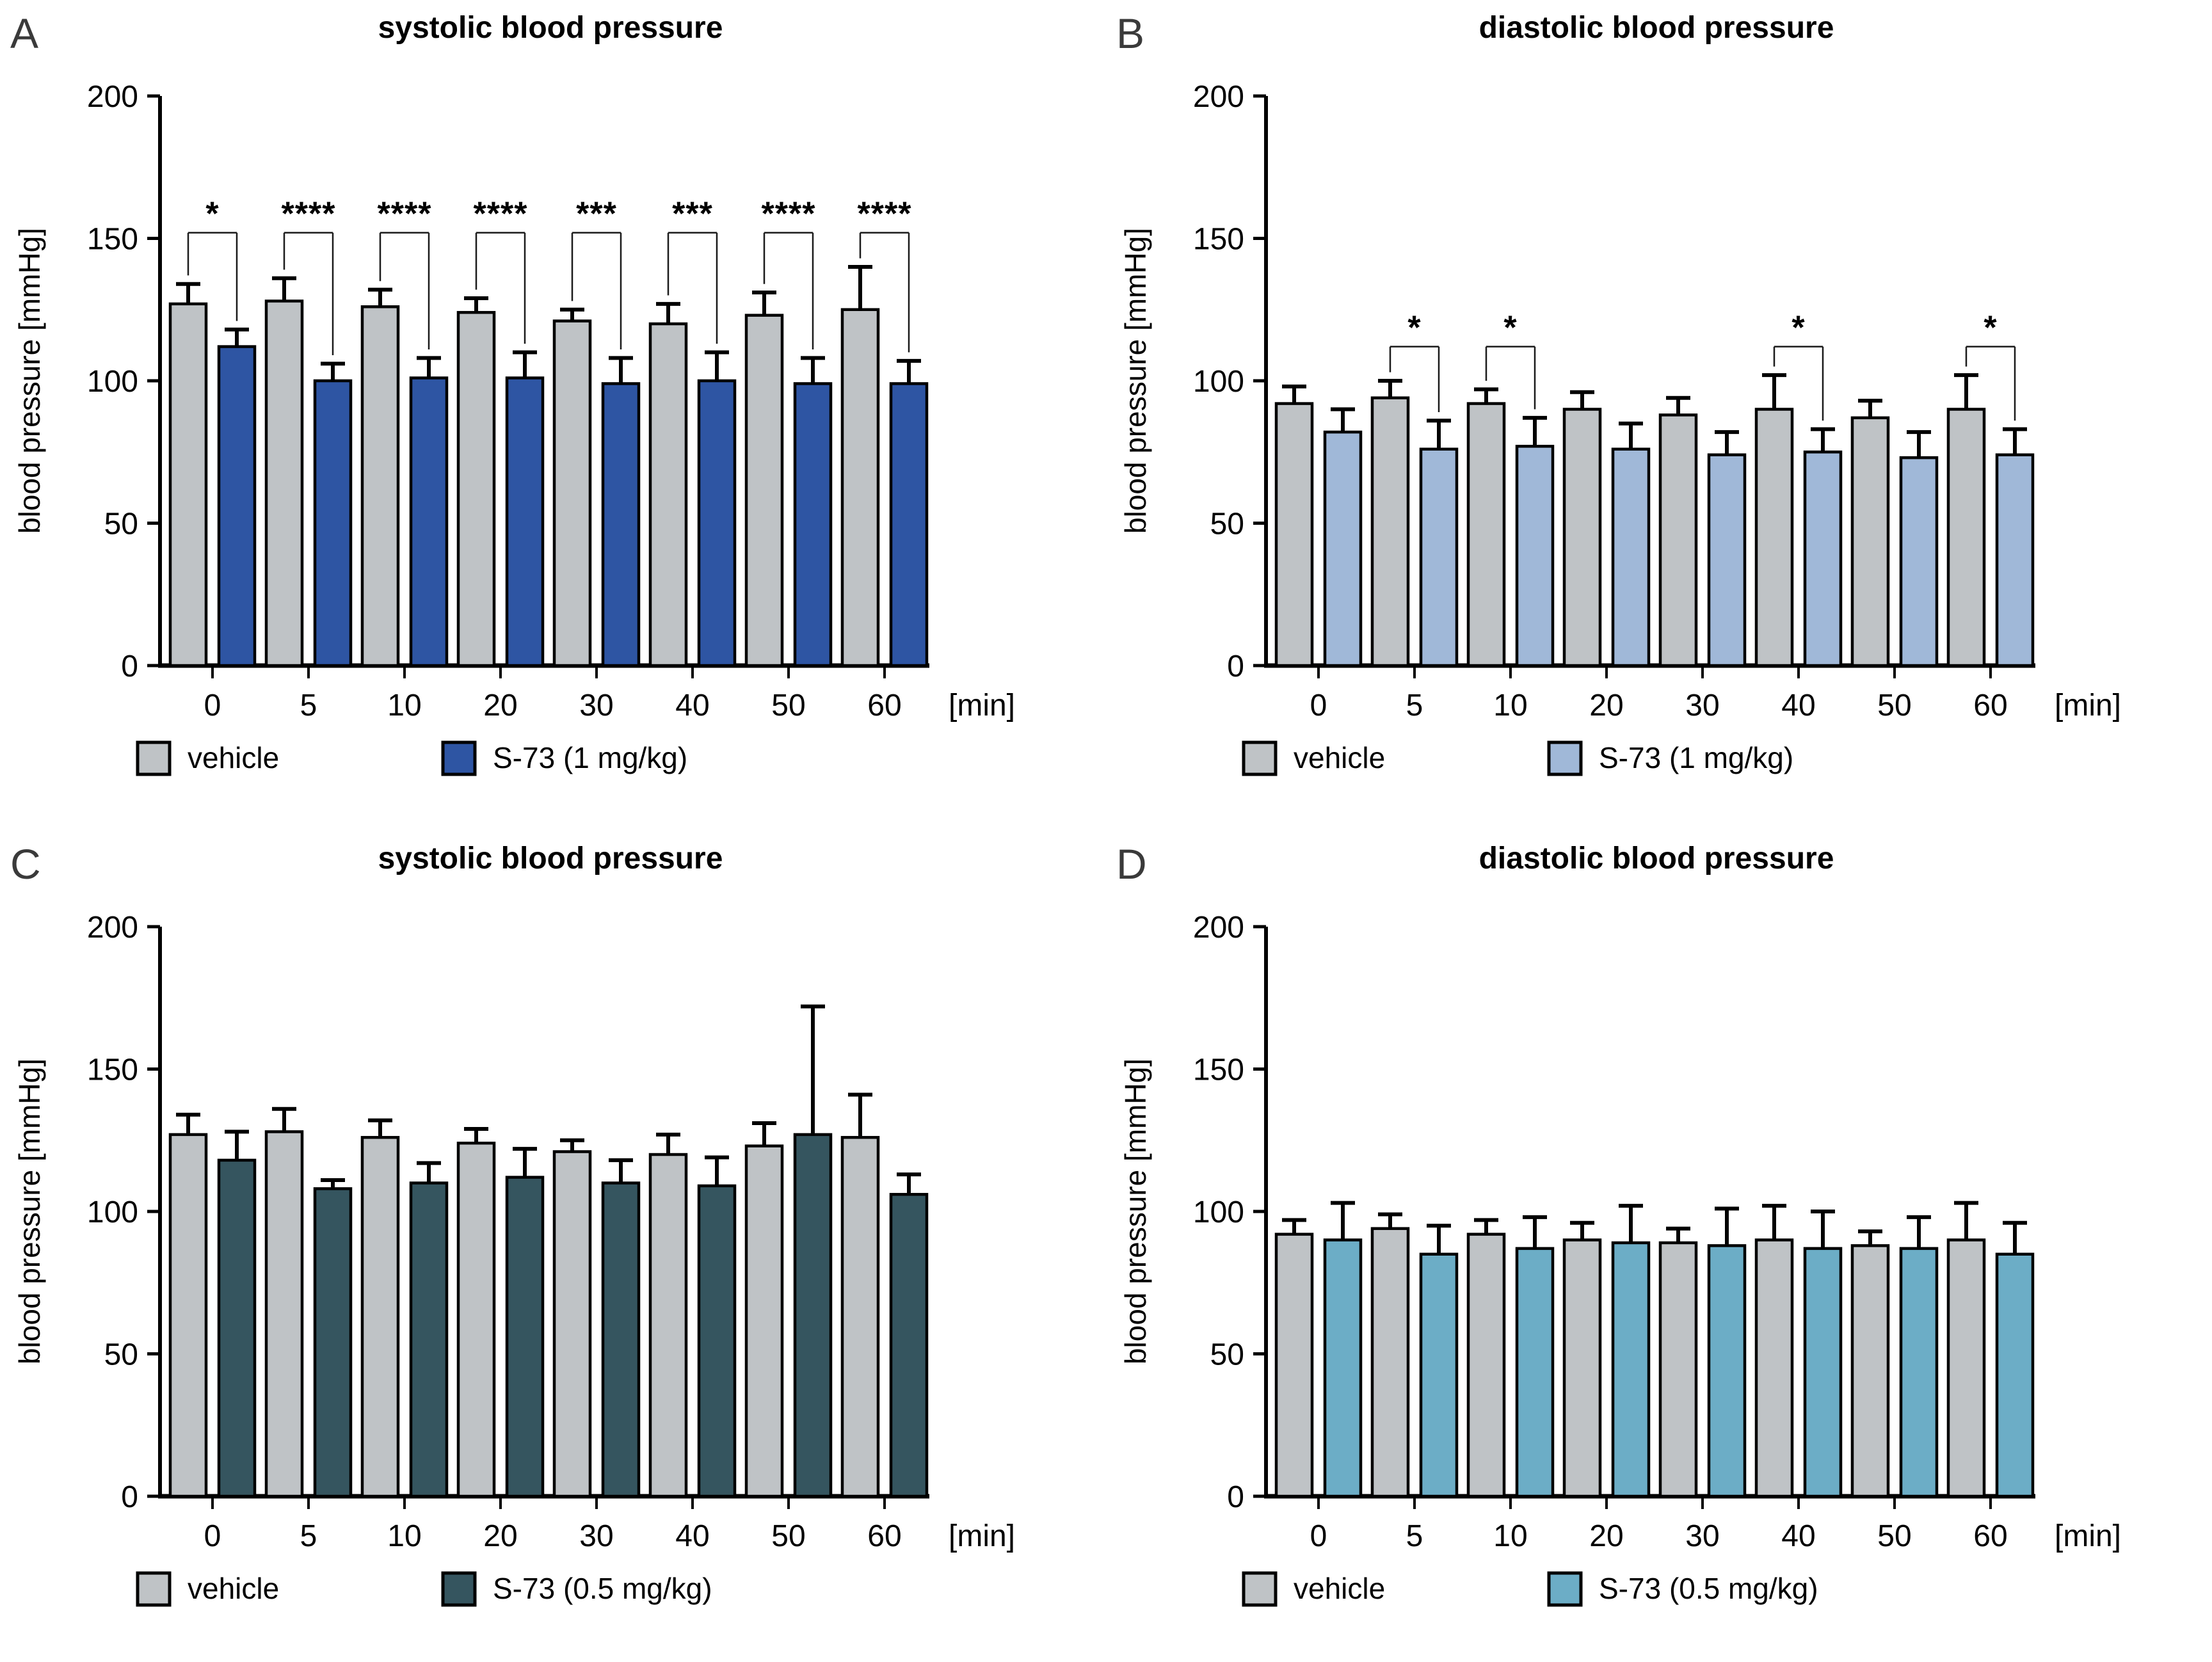  Describe the element at coordinates (1702, 1536) in the screenshot. I see `x-tick-label: 30` at that location.